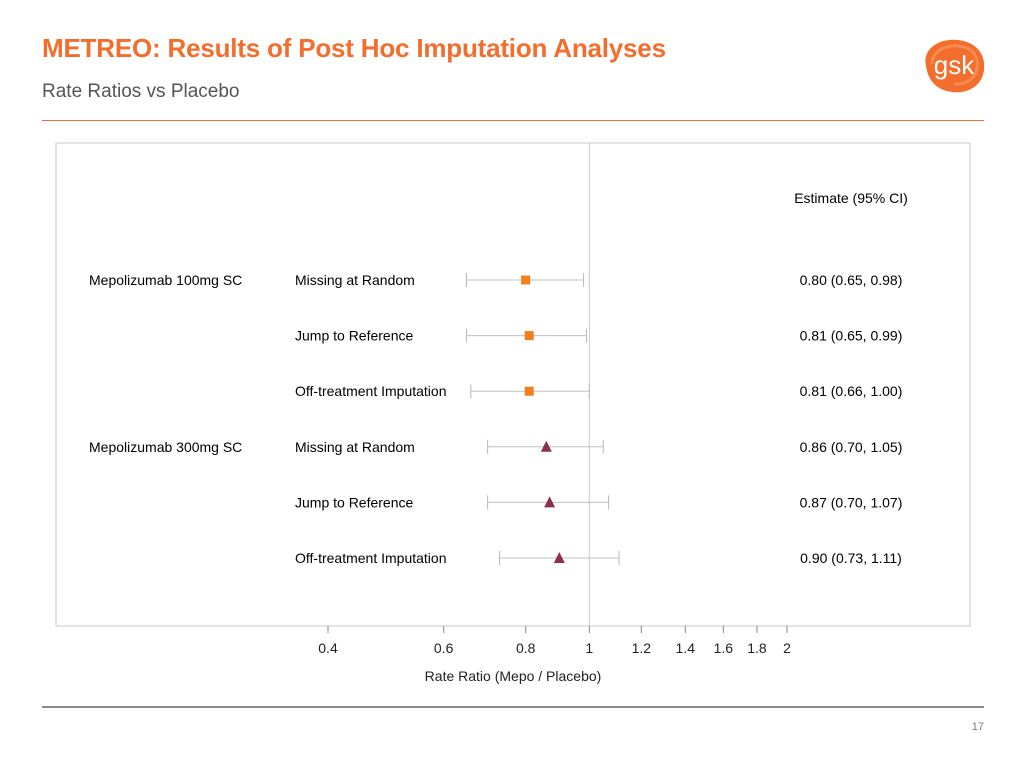 The height and width of the screenshot is (768, 1024). I want to click on estimate-value: 0.80 (0.65, 0.98), so click(851, 280).